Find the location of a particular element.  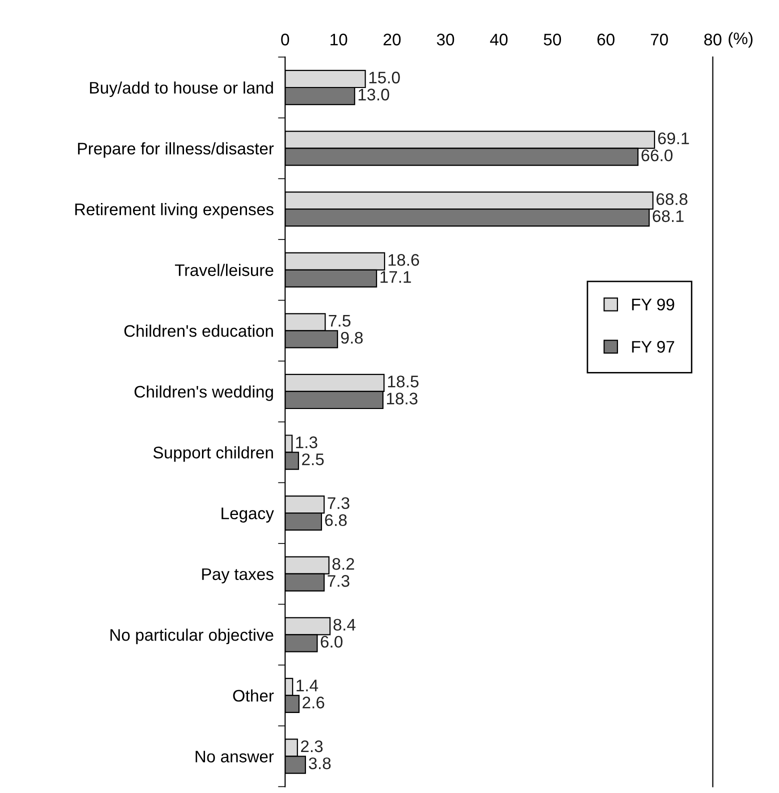

data-label: 2.3 is located at coordinates (312, 746).